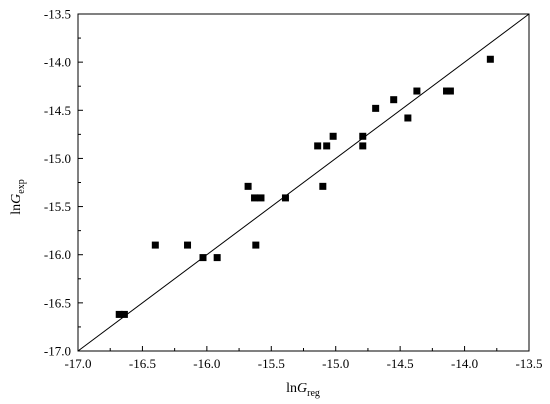  I want to click on y-axis-label-main: ln, so click(16, 209).